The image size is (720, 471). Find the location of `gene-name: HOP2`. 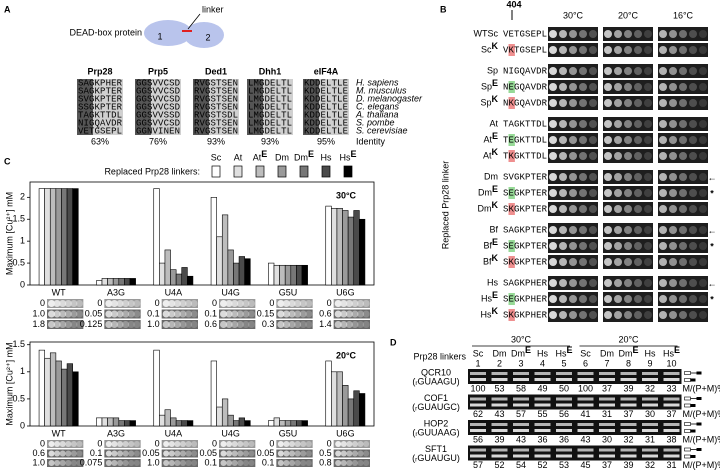

gene-name: HOP2 is located at coordinates (436, 423).